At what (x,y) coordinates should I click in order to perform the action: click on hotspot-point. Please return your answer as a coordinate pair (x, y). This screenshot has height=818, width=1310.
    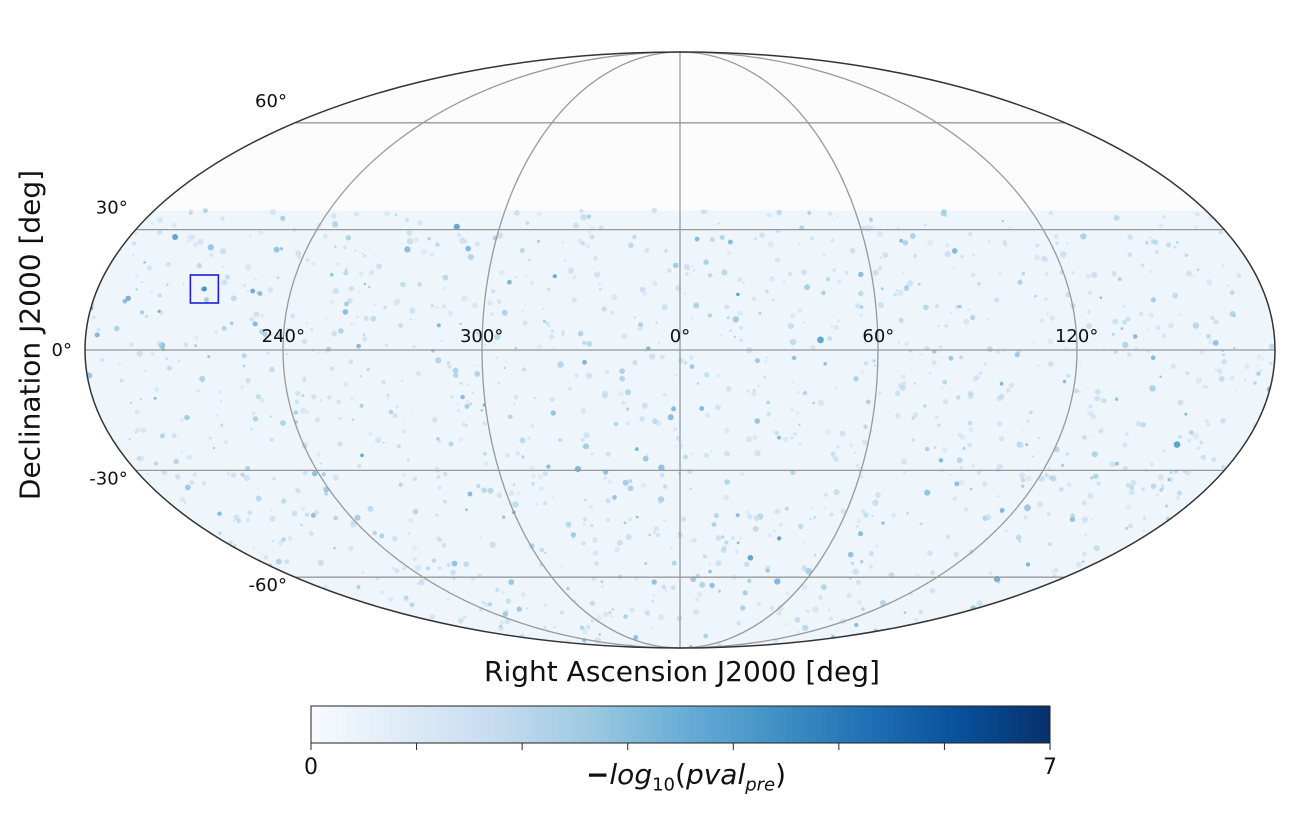
    Looking at the image, I should click on (204, 289).